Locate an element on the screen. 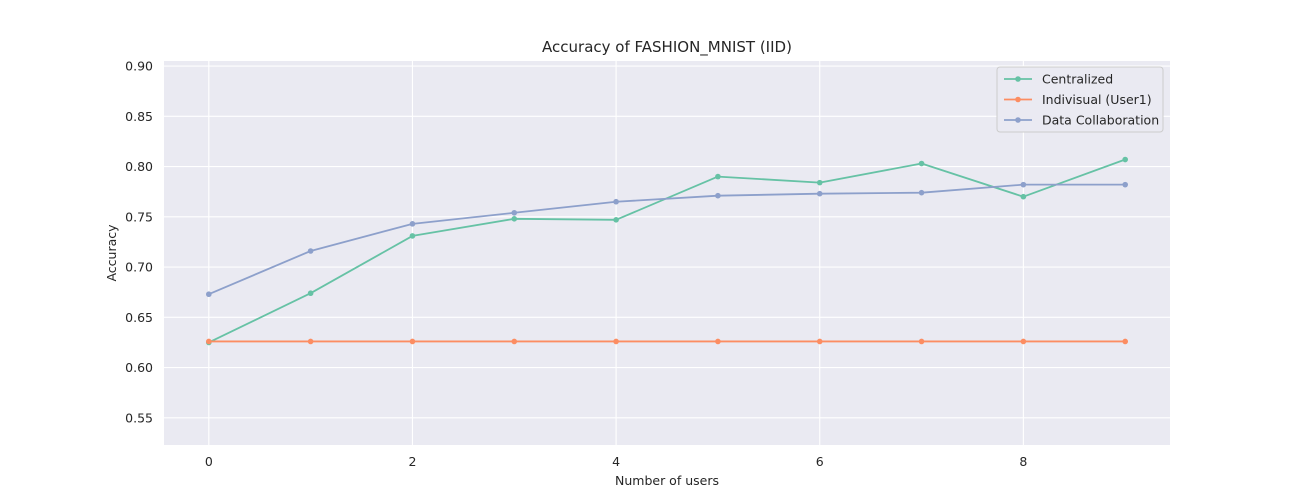 The width and height of the screenshot is (1300, 500). legend-item: Centralized is located at coordinates (1058, 79).